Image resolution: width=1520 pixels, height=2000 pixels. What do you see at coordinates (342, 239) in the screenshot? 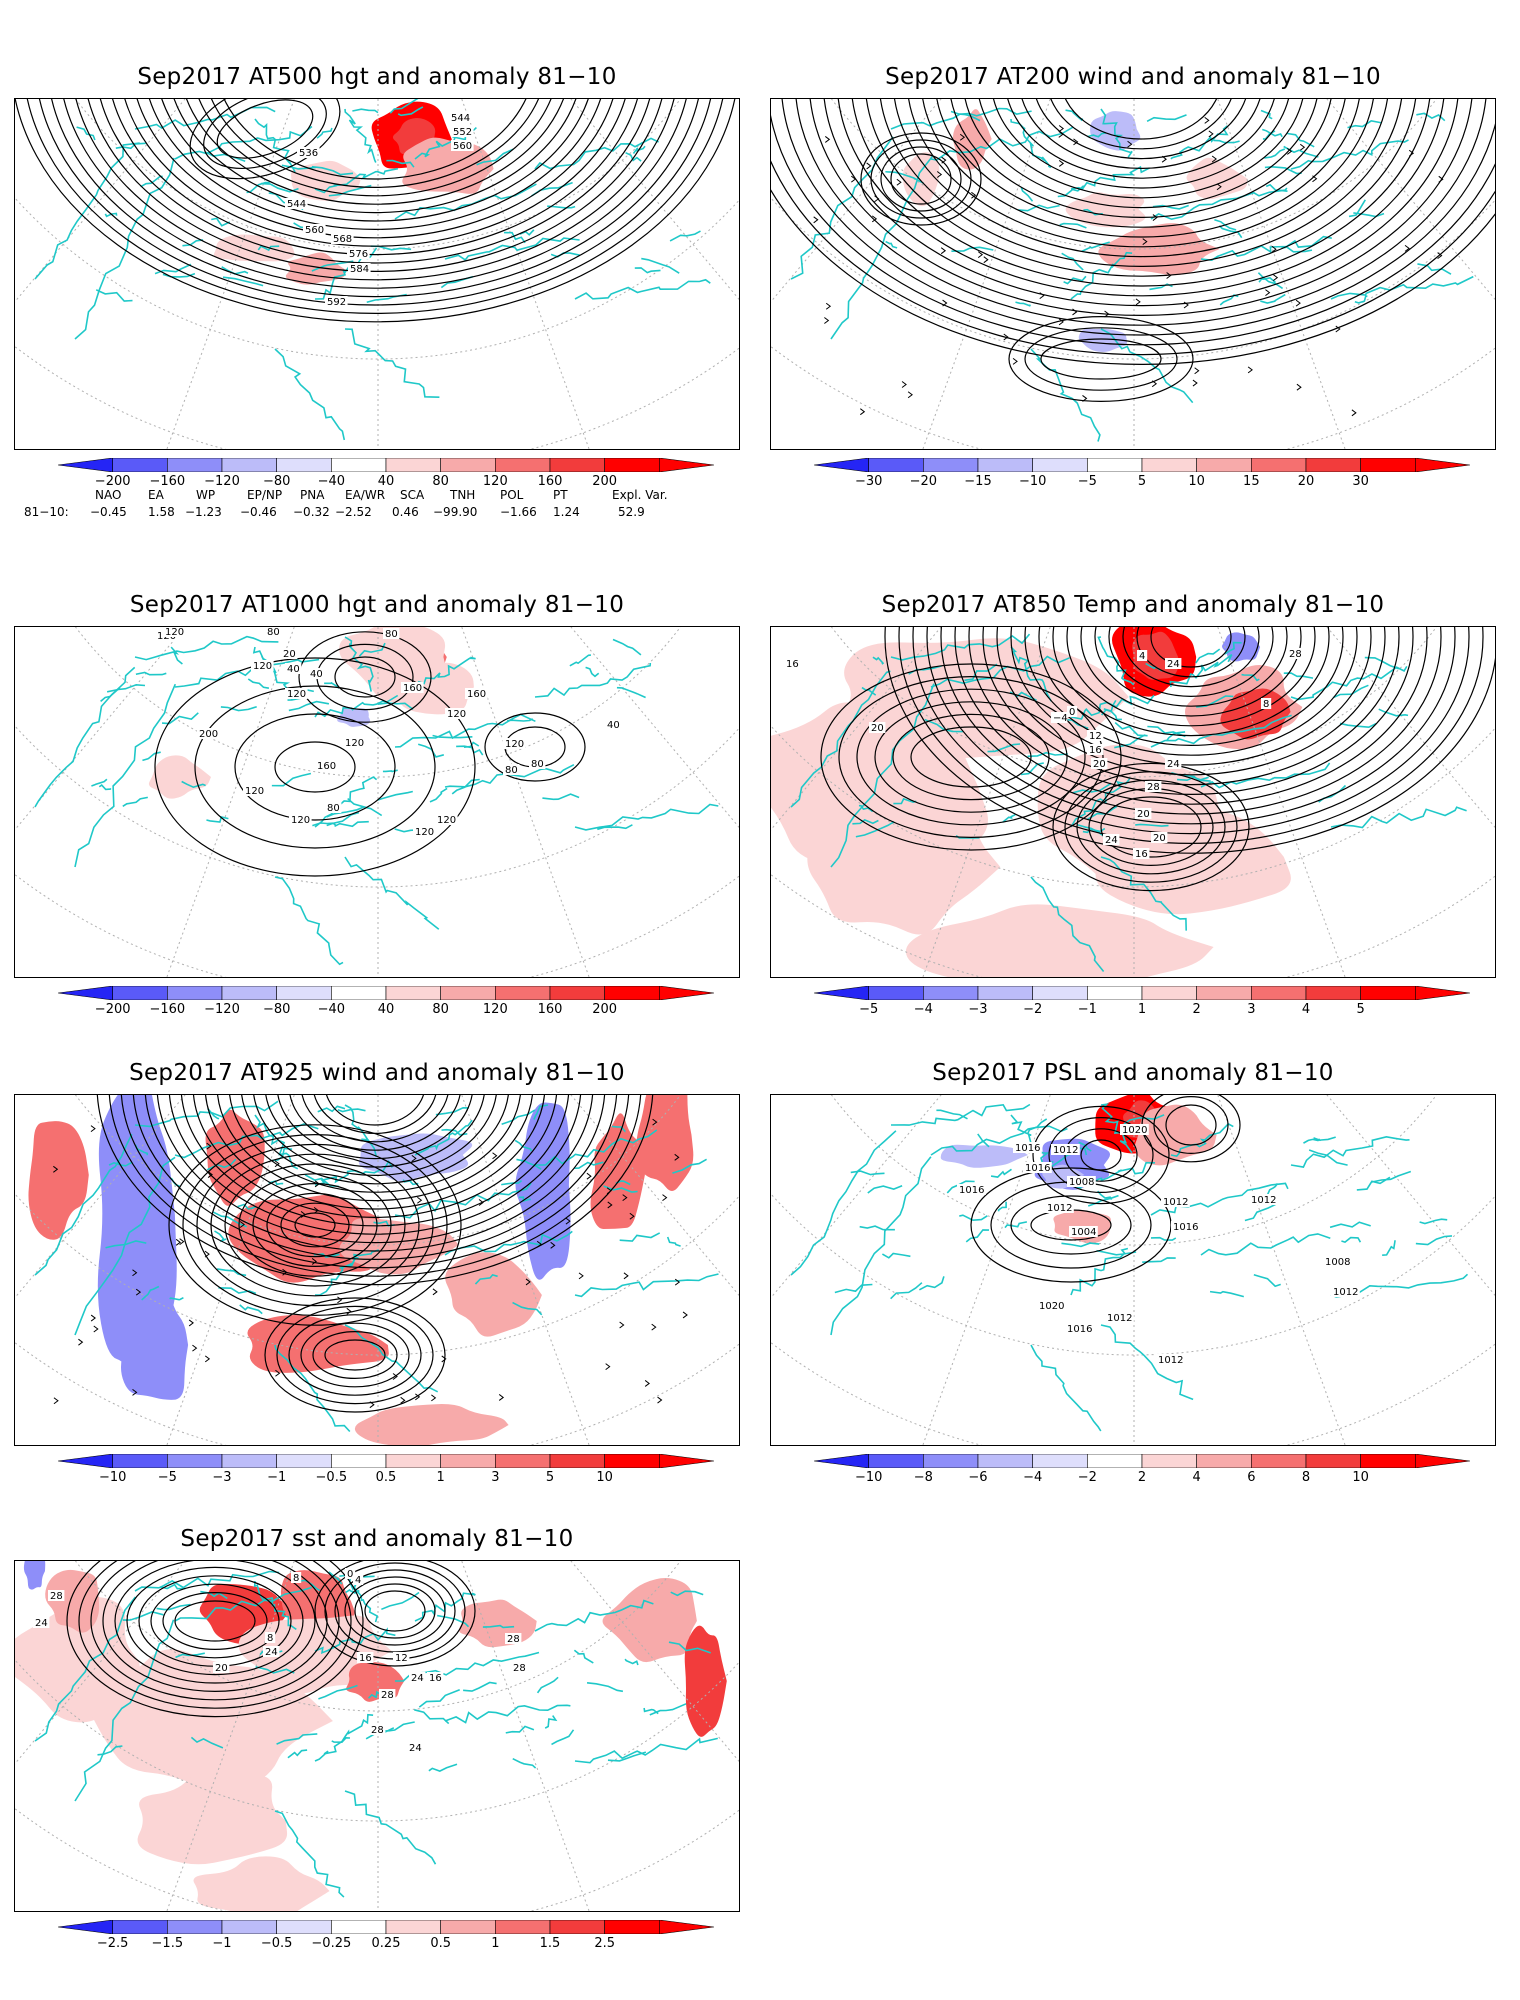
I see `contour-label: 568` at bounding box center [342, 239].